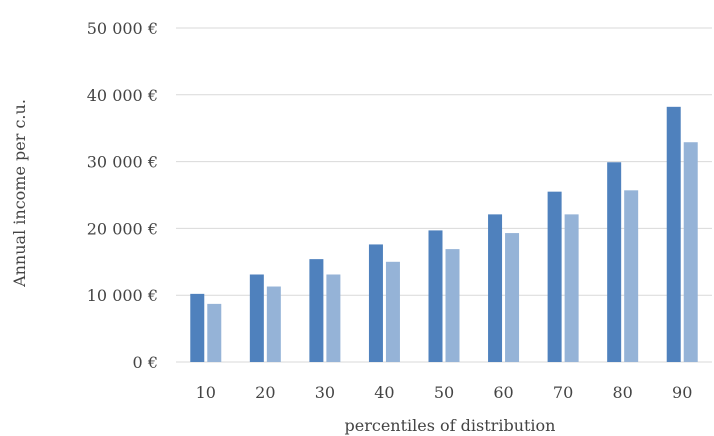  I want to click on x-tick-label: 80, so click(622, 392).